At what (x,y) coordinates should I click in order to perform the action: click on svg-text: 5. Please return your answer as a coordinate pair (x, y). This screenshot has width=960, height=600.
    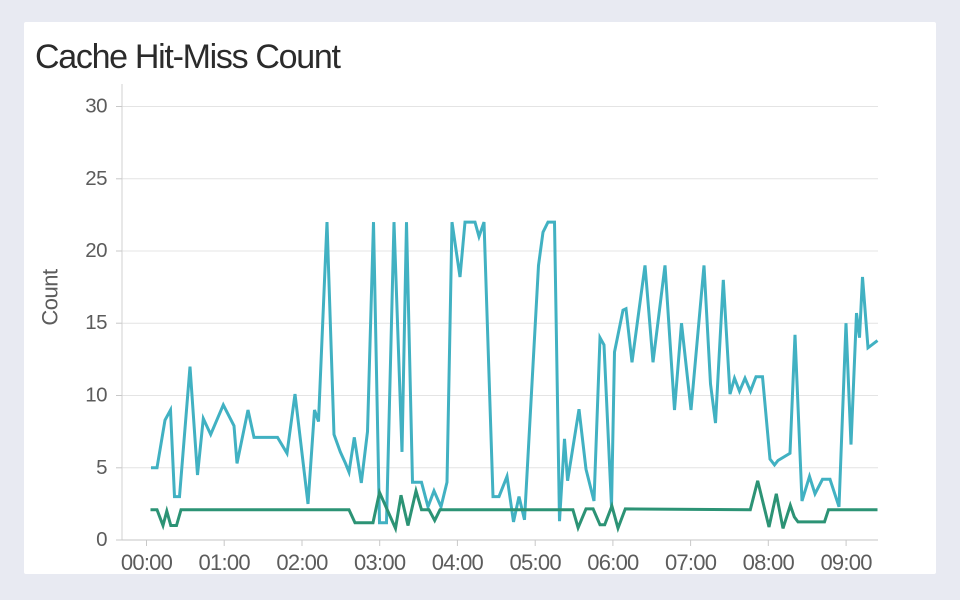
    Looking at the image, I should click on (101, 467).